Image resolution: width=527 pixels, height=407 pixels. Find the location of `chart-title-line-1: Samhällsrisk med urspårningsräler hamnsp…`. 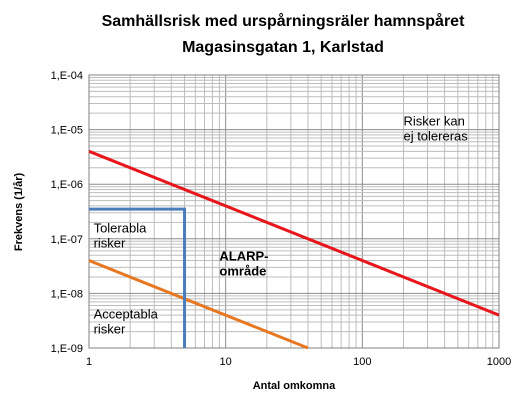

chart-title-line-1: Samhällsrisk med urspårningsräler hamnsp… is located at coordinates (283, 21).